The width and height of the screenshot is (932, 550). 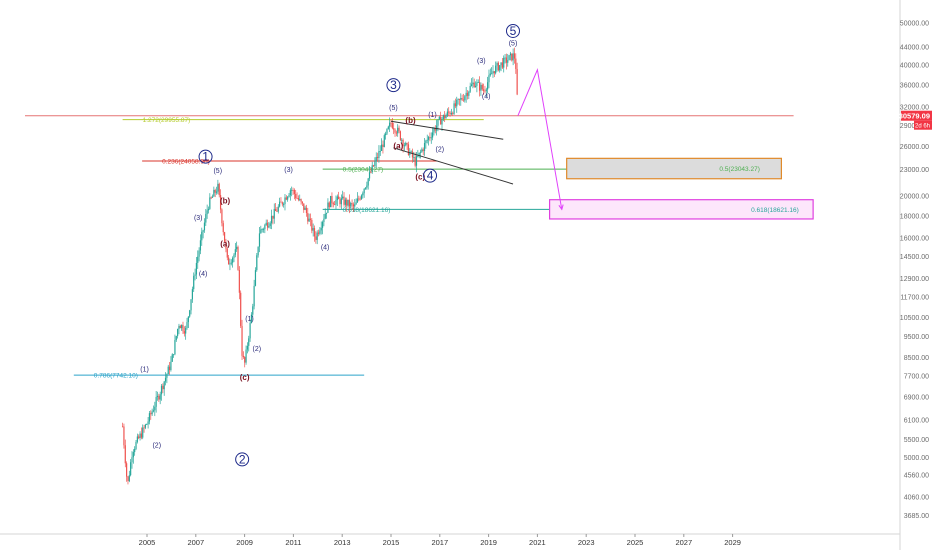 I want to click on y-tick-label: 23000.00, so click(x=914, y=170).